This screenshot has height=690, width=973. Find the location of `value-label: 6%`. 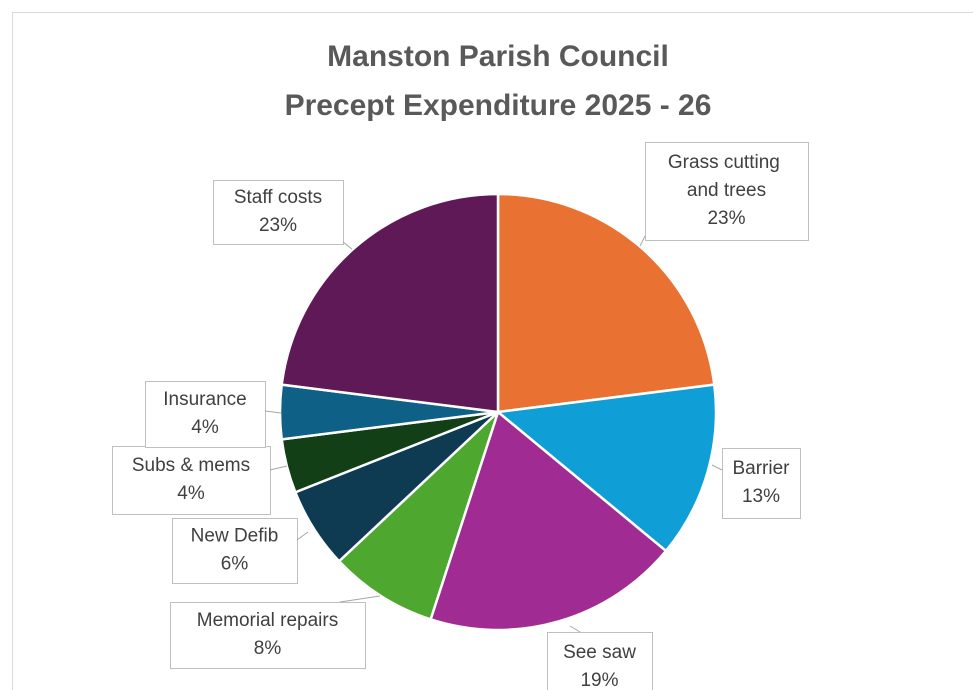

value-label: 6% is located at coordinates (235, 564).